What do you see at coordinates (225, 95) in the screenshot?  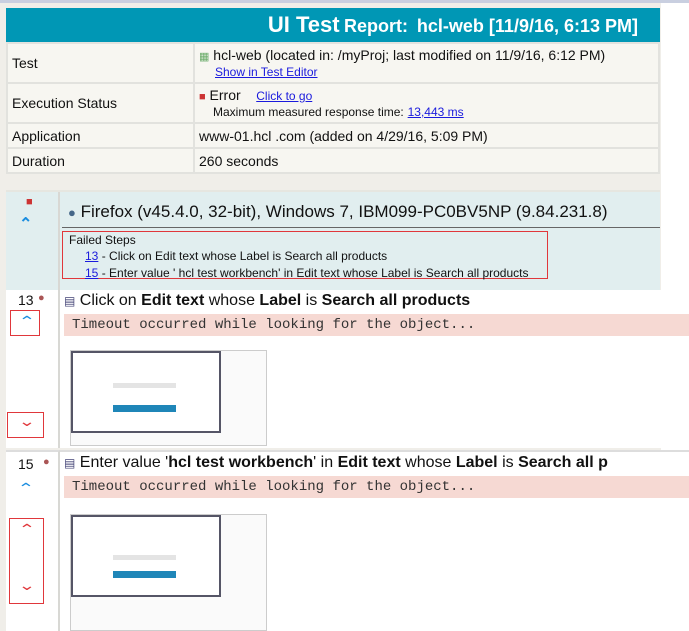 I see `status-value: Error` at bounding box center [225, 95].